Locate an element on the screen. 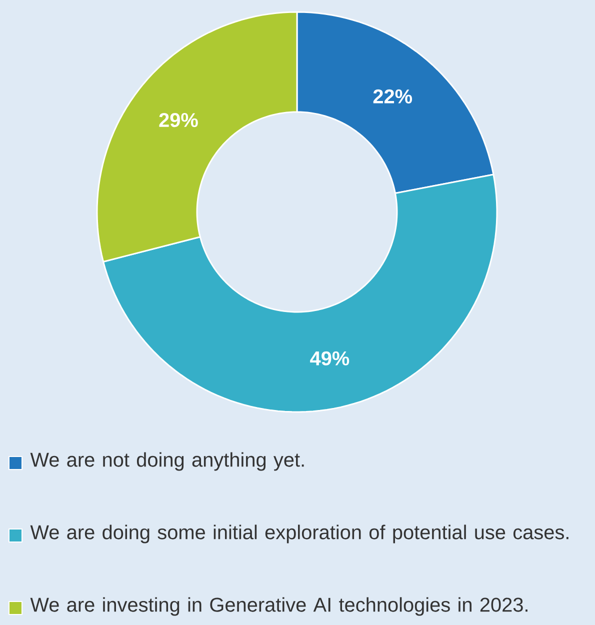 This screenshot has width=595, height=625. legend-label: We are investing in Generative AI technologies in 2023. is located at coordinates (279, 606).